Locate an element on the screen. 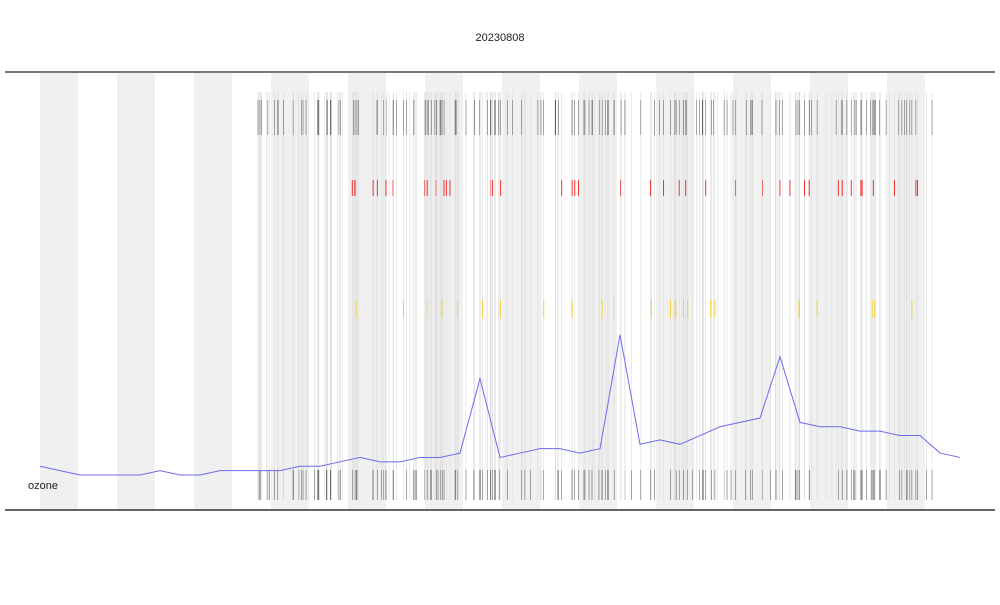 The image size is (1000, 605). annotation: ozone is located at coordinates (43, 486).